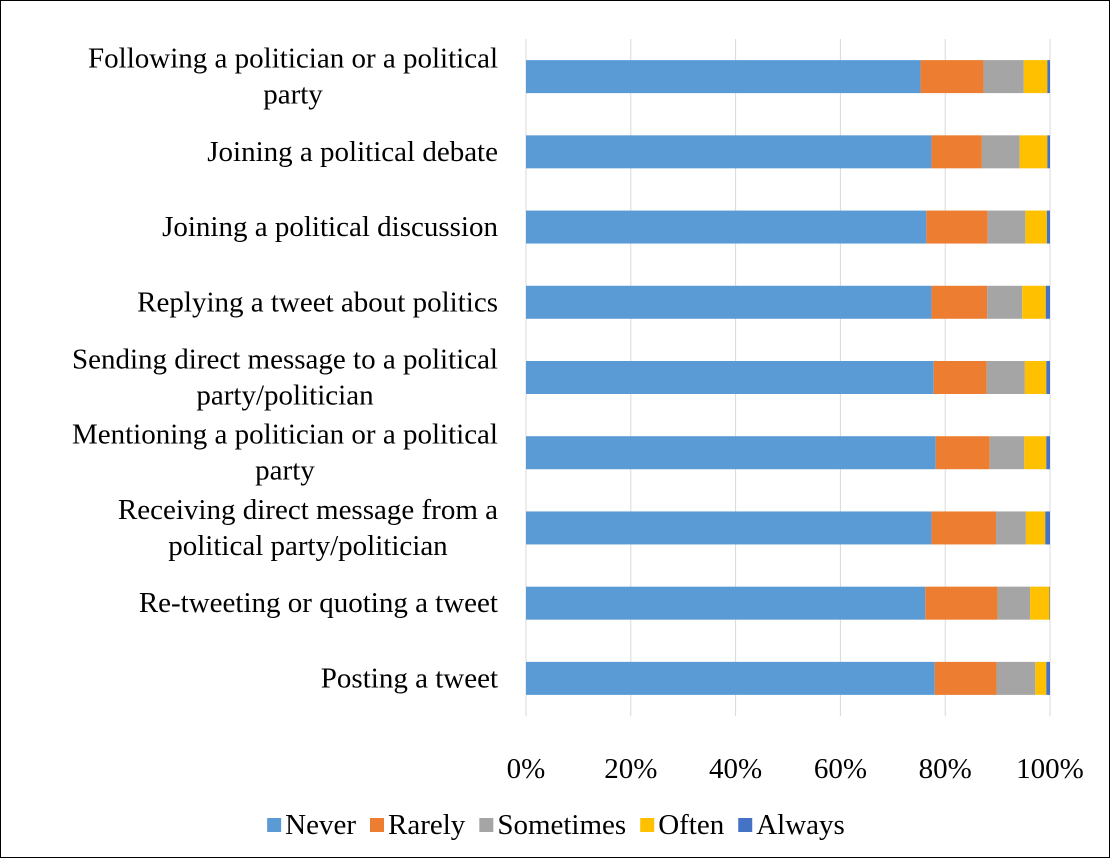 This screenshot has width=1110, height=858. What do you see at coordinates (795, 769) in the screenshot?
I see `x-axis-tick-labels: 0% 20% 40% 60% 80% 100%` at bounding box center [795, 769].